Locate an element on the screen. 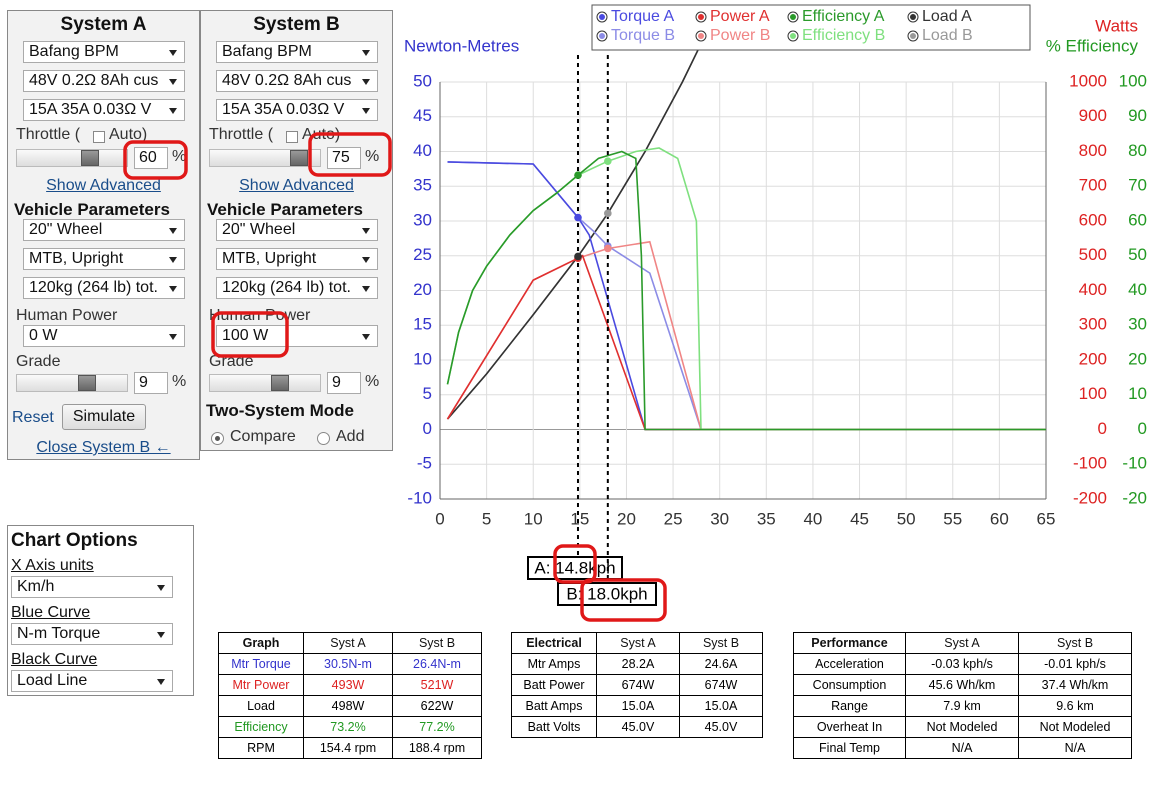  header-cell: Syst B is located at coordinates (721, 643).